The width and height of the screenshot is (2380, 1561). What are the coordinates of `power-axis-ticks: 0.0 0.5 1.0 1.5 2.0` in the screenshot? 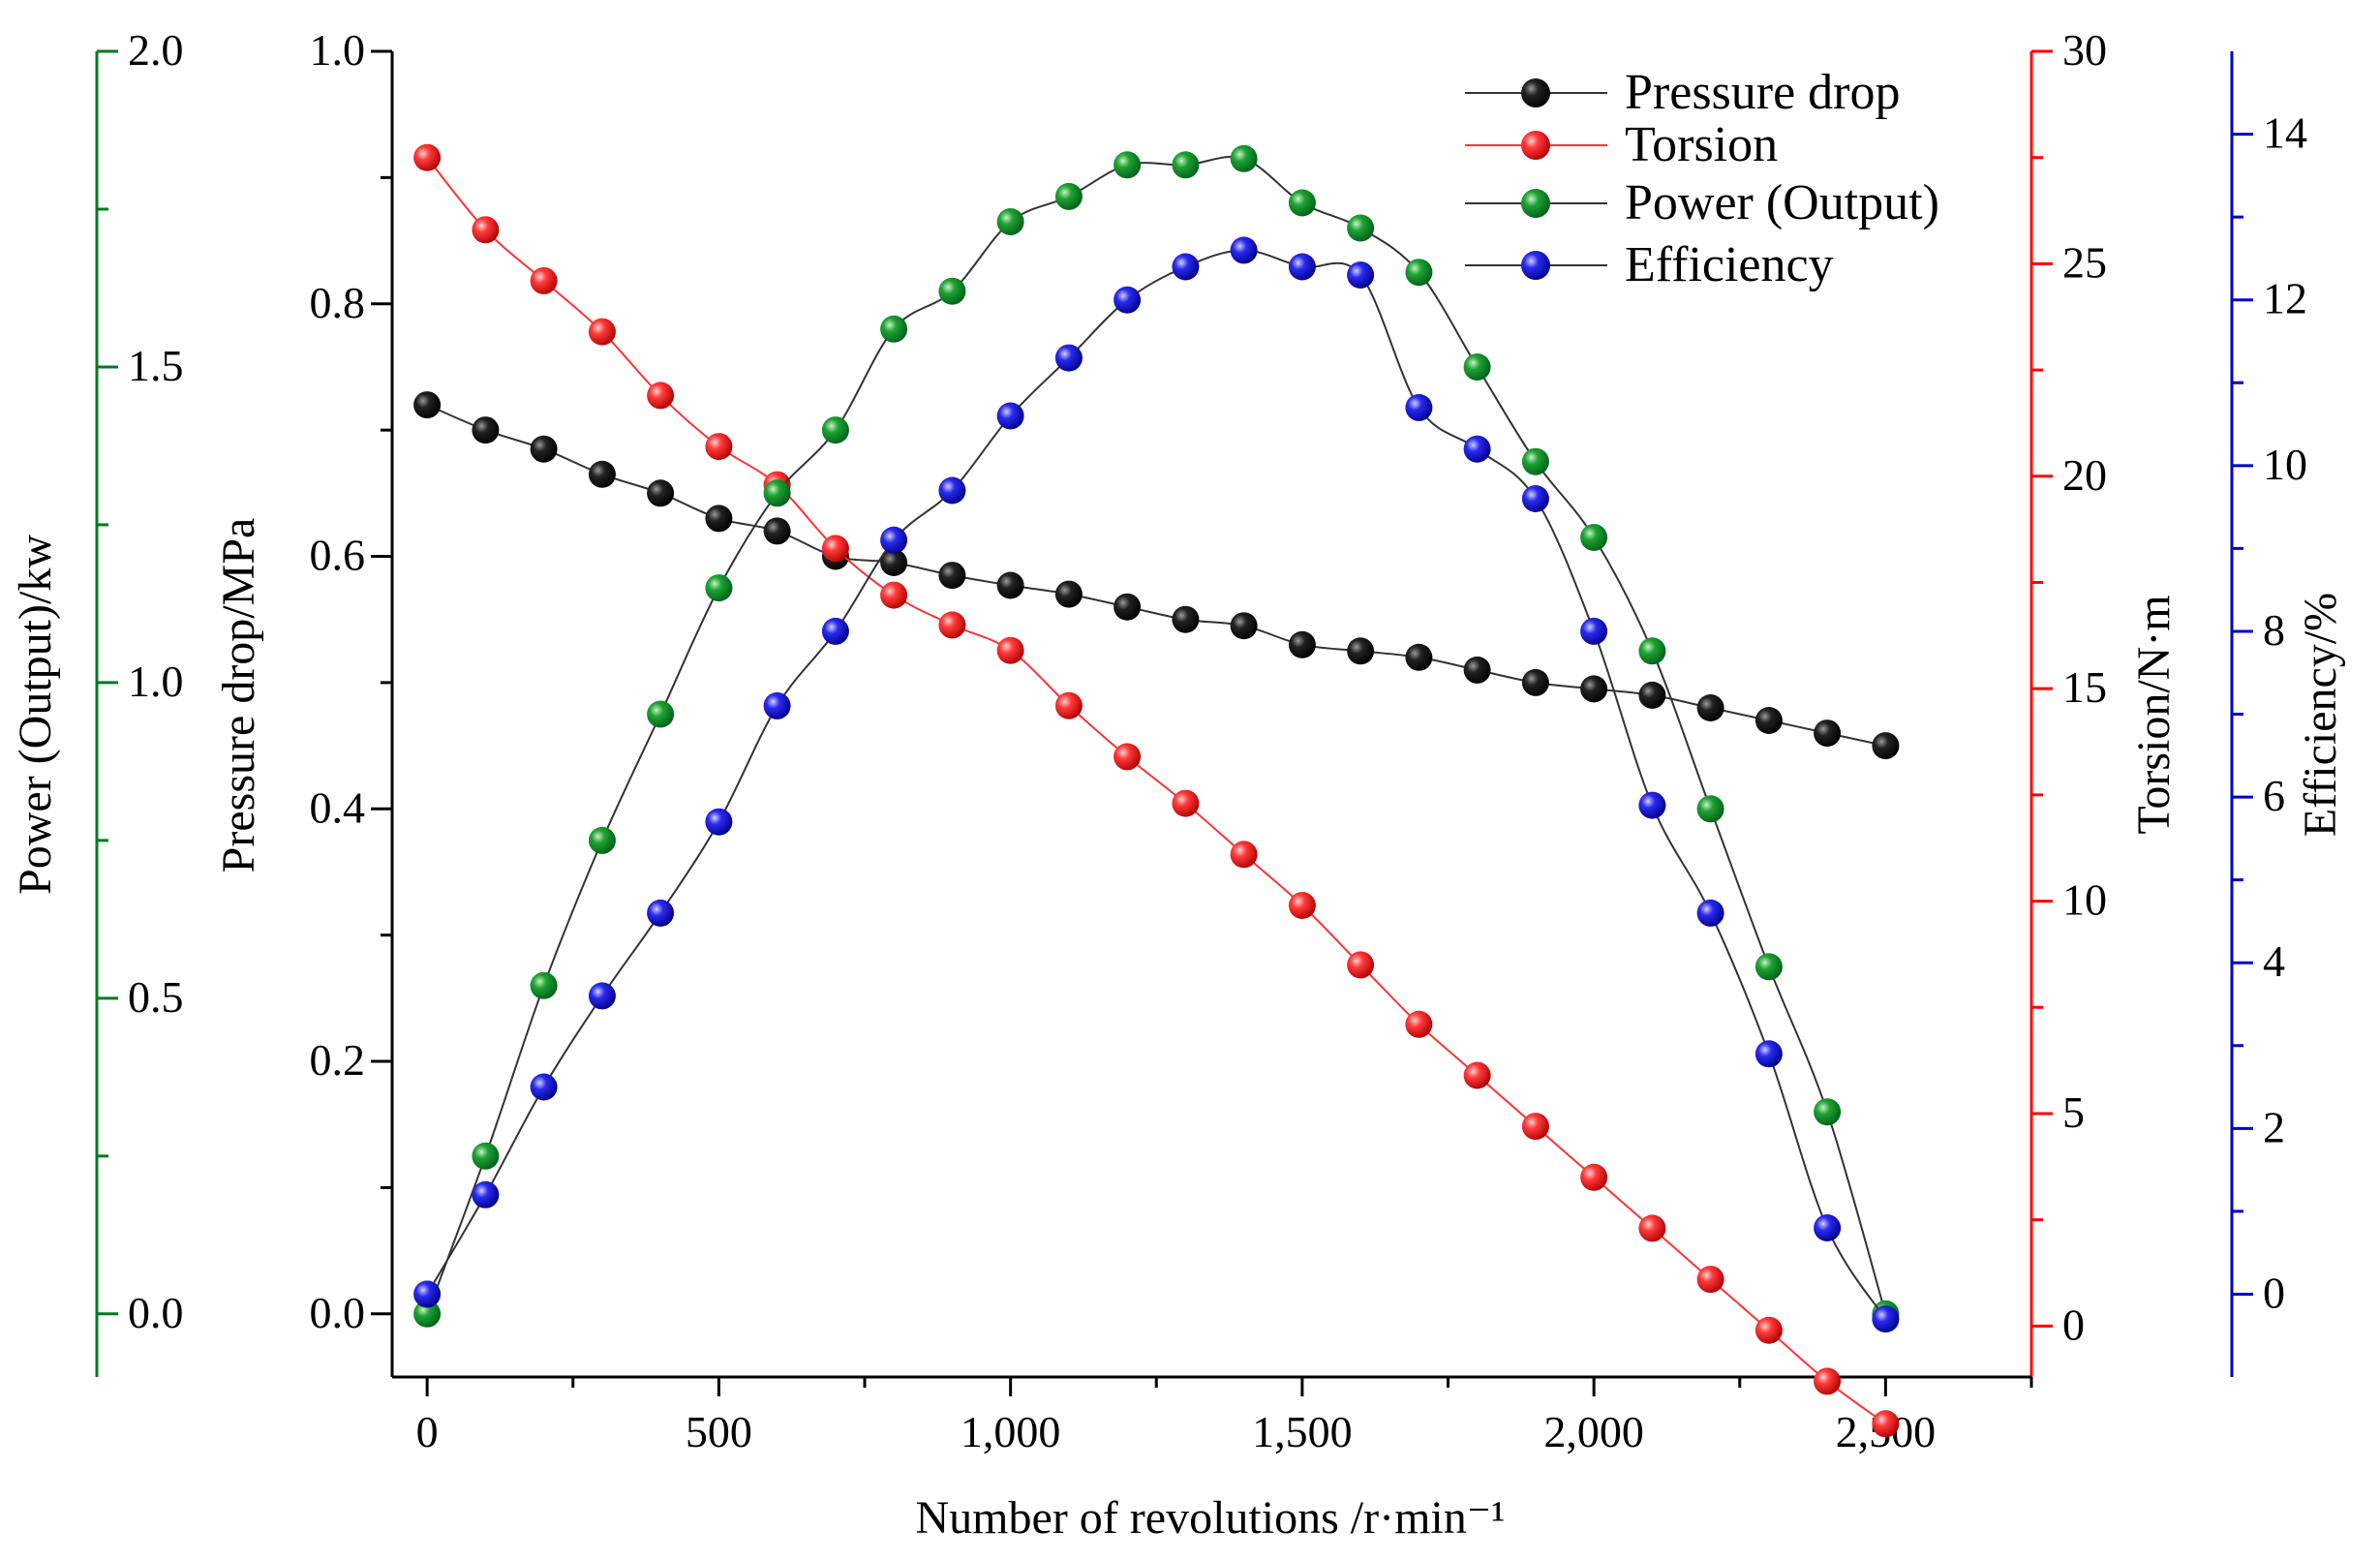 It's located at (140, 681).